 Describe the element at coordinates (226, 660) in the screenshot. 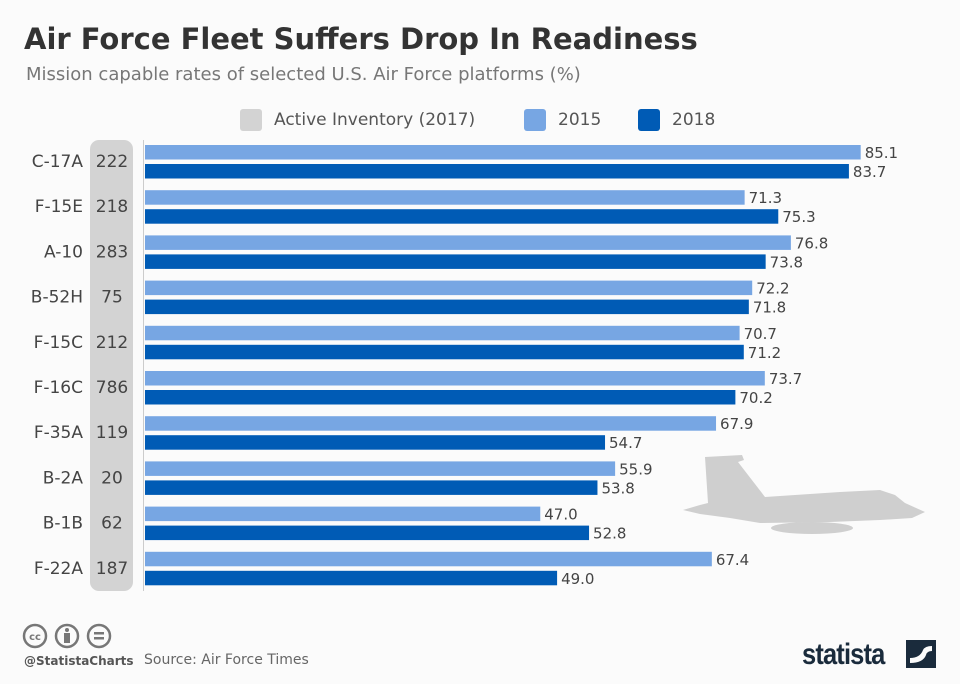

I see `footer-source: Source: Air Force Times` at that location.